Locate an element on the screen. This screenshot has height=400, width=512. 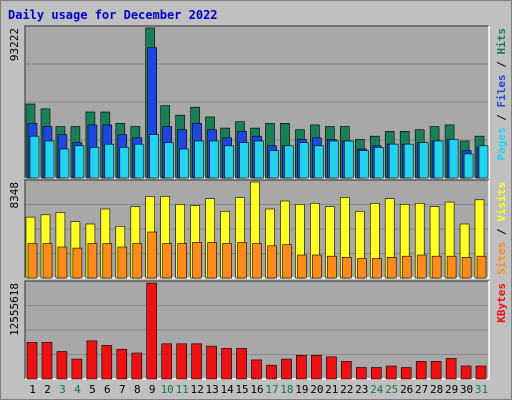
legend-item: Files is located at coordinates (501, 90).